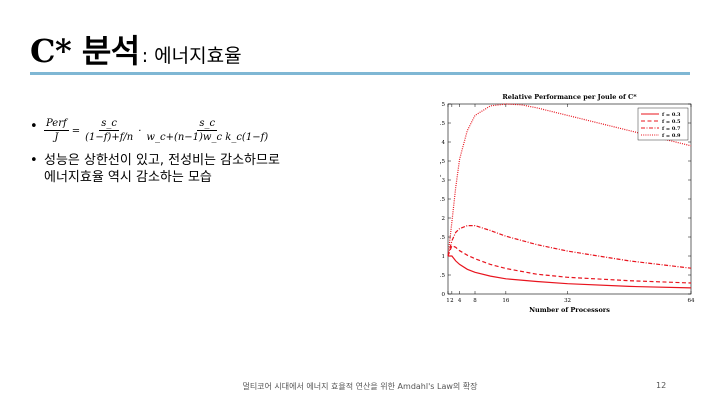  What do you see at coordinates (448, 301) in the screenshot?
I see `x-tick-label: 1` at bounding box center [448, 301].